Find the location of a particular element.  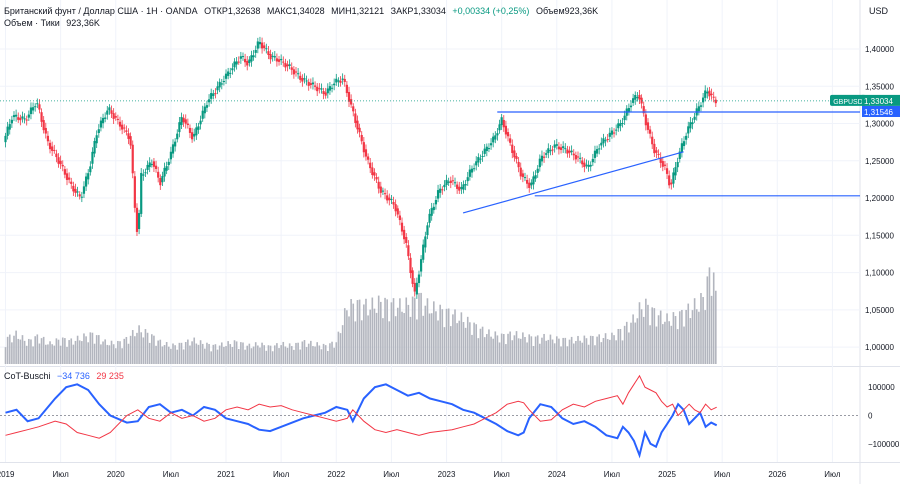

volume-legend-label: Объем · Тики is located at coordinates (32, 23).